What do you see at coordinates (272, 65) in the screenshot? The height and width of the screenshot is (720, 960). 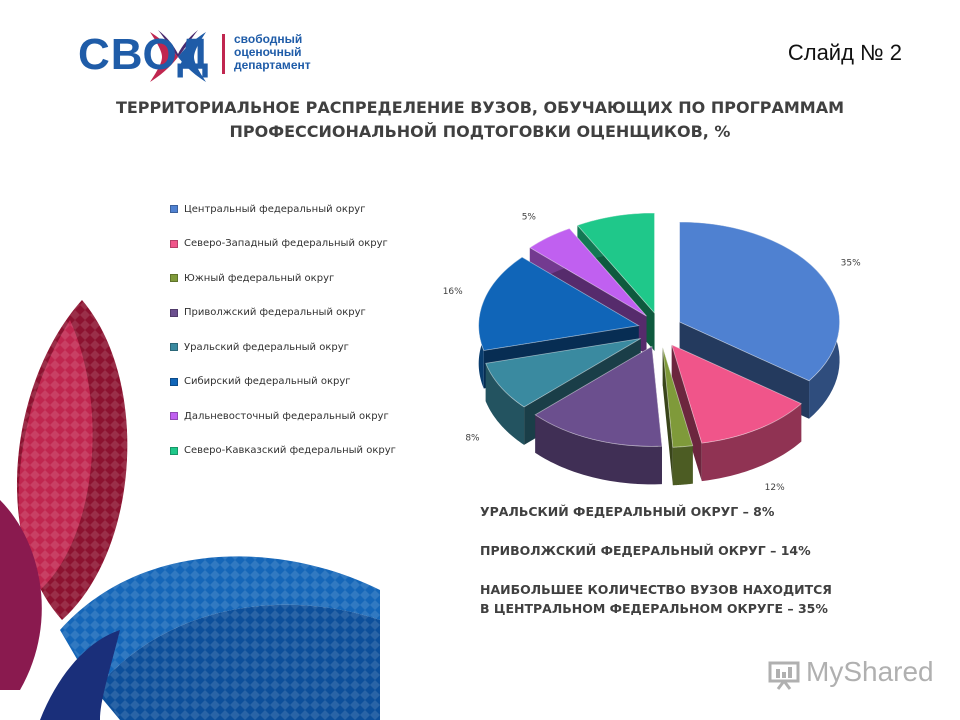 I see `logo-subtitle-line: департамент` at bounding box center [272, 65].